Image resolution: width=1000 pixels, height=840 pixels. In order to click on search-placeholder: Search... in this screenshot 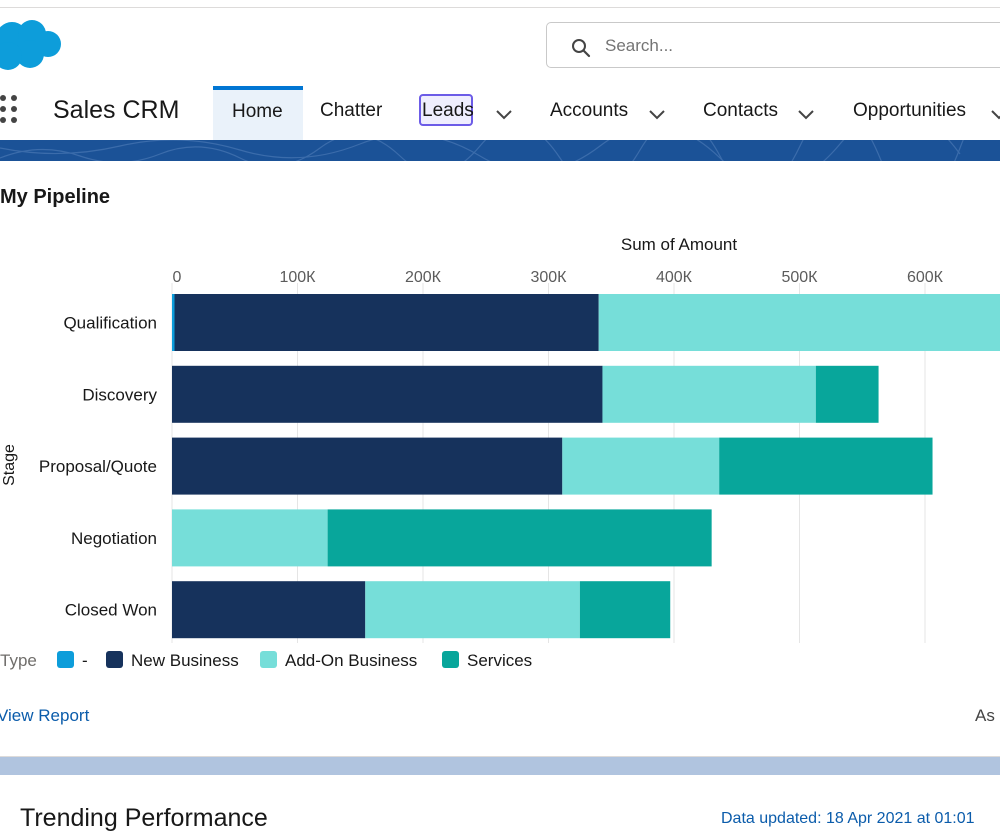, I will do `click(639, 45)`.